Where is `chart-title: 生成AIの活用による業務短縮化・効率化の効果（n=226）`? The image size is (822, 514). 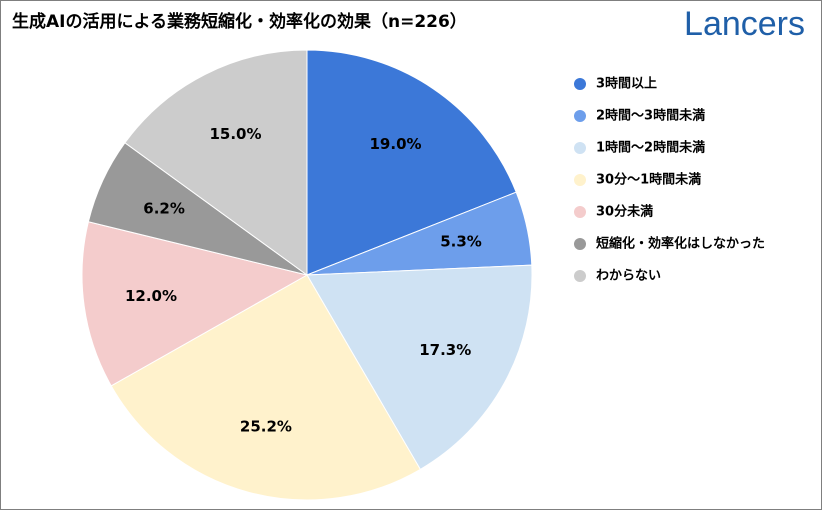 chart-title: 生成AIの活用による業務短縮化・効率化の効果（n=226） is located at coordinates (239, 21).